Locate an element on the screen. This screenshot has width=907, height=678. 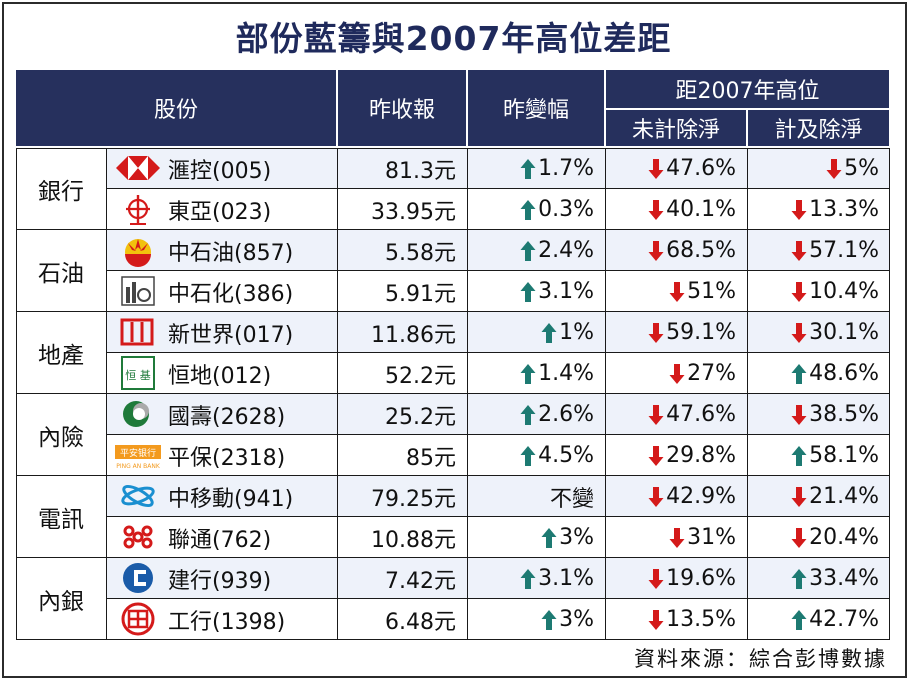
adjusted-value: 13.3% is located at coordinates (818, 209).